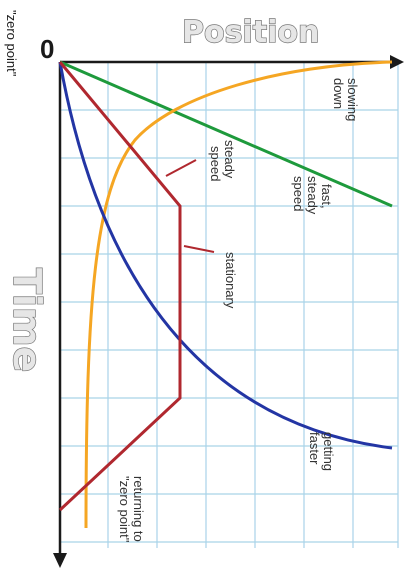  I want to click on stationary-pointer, so click(199, 249).